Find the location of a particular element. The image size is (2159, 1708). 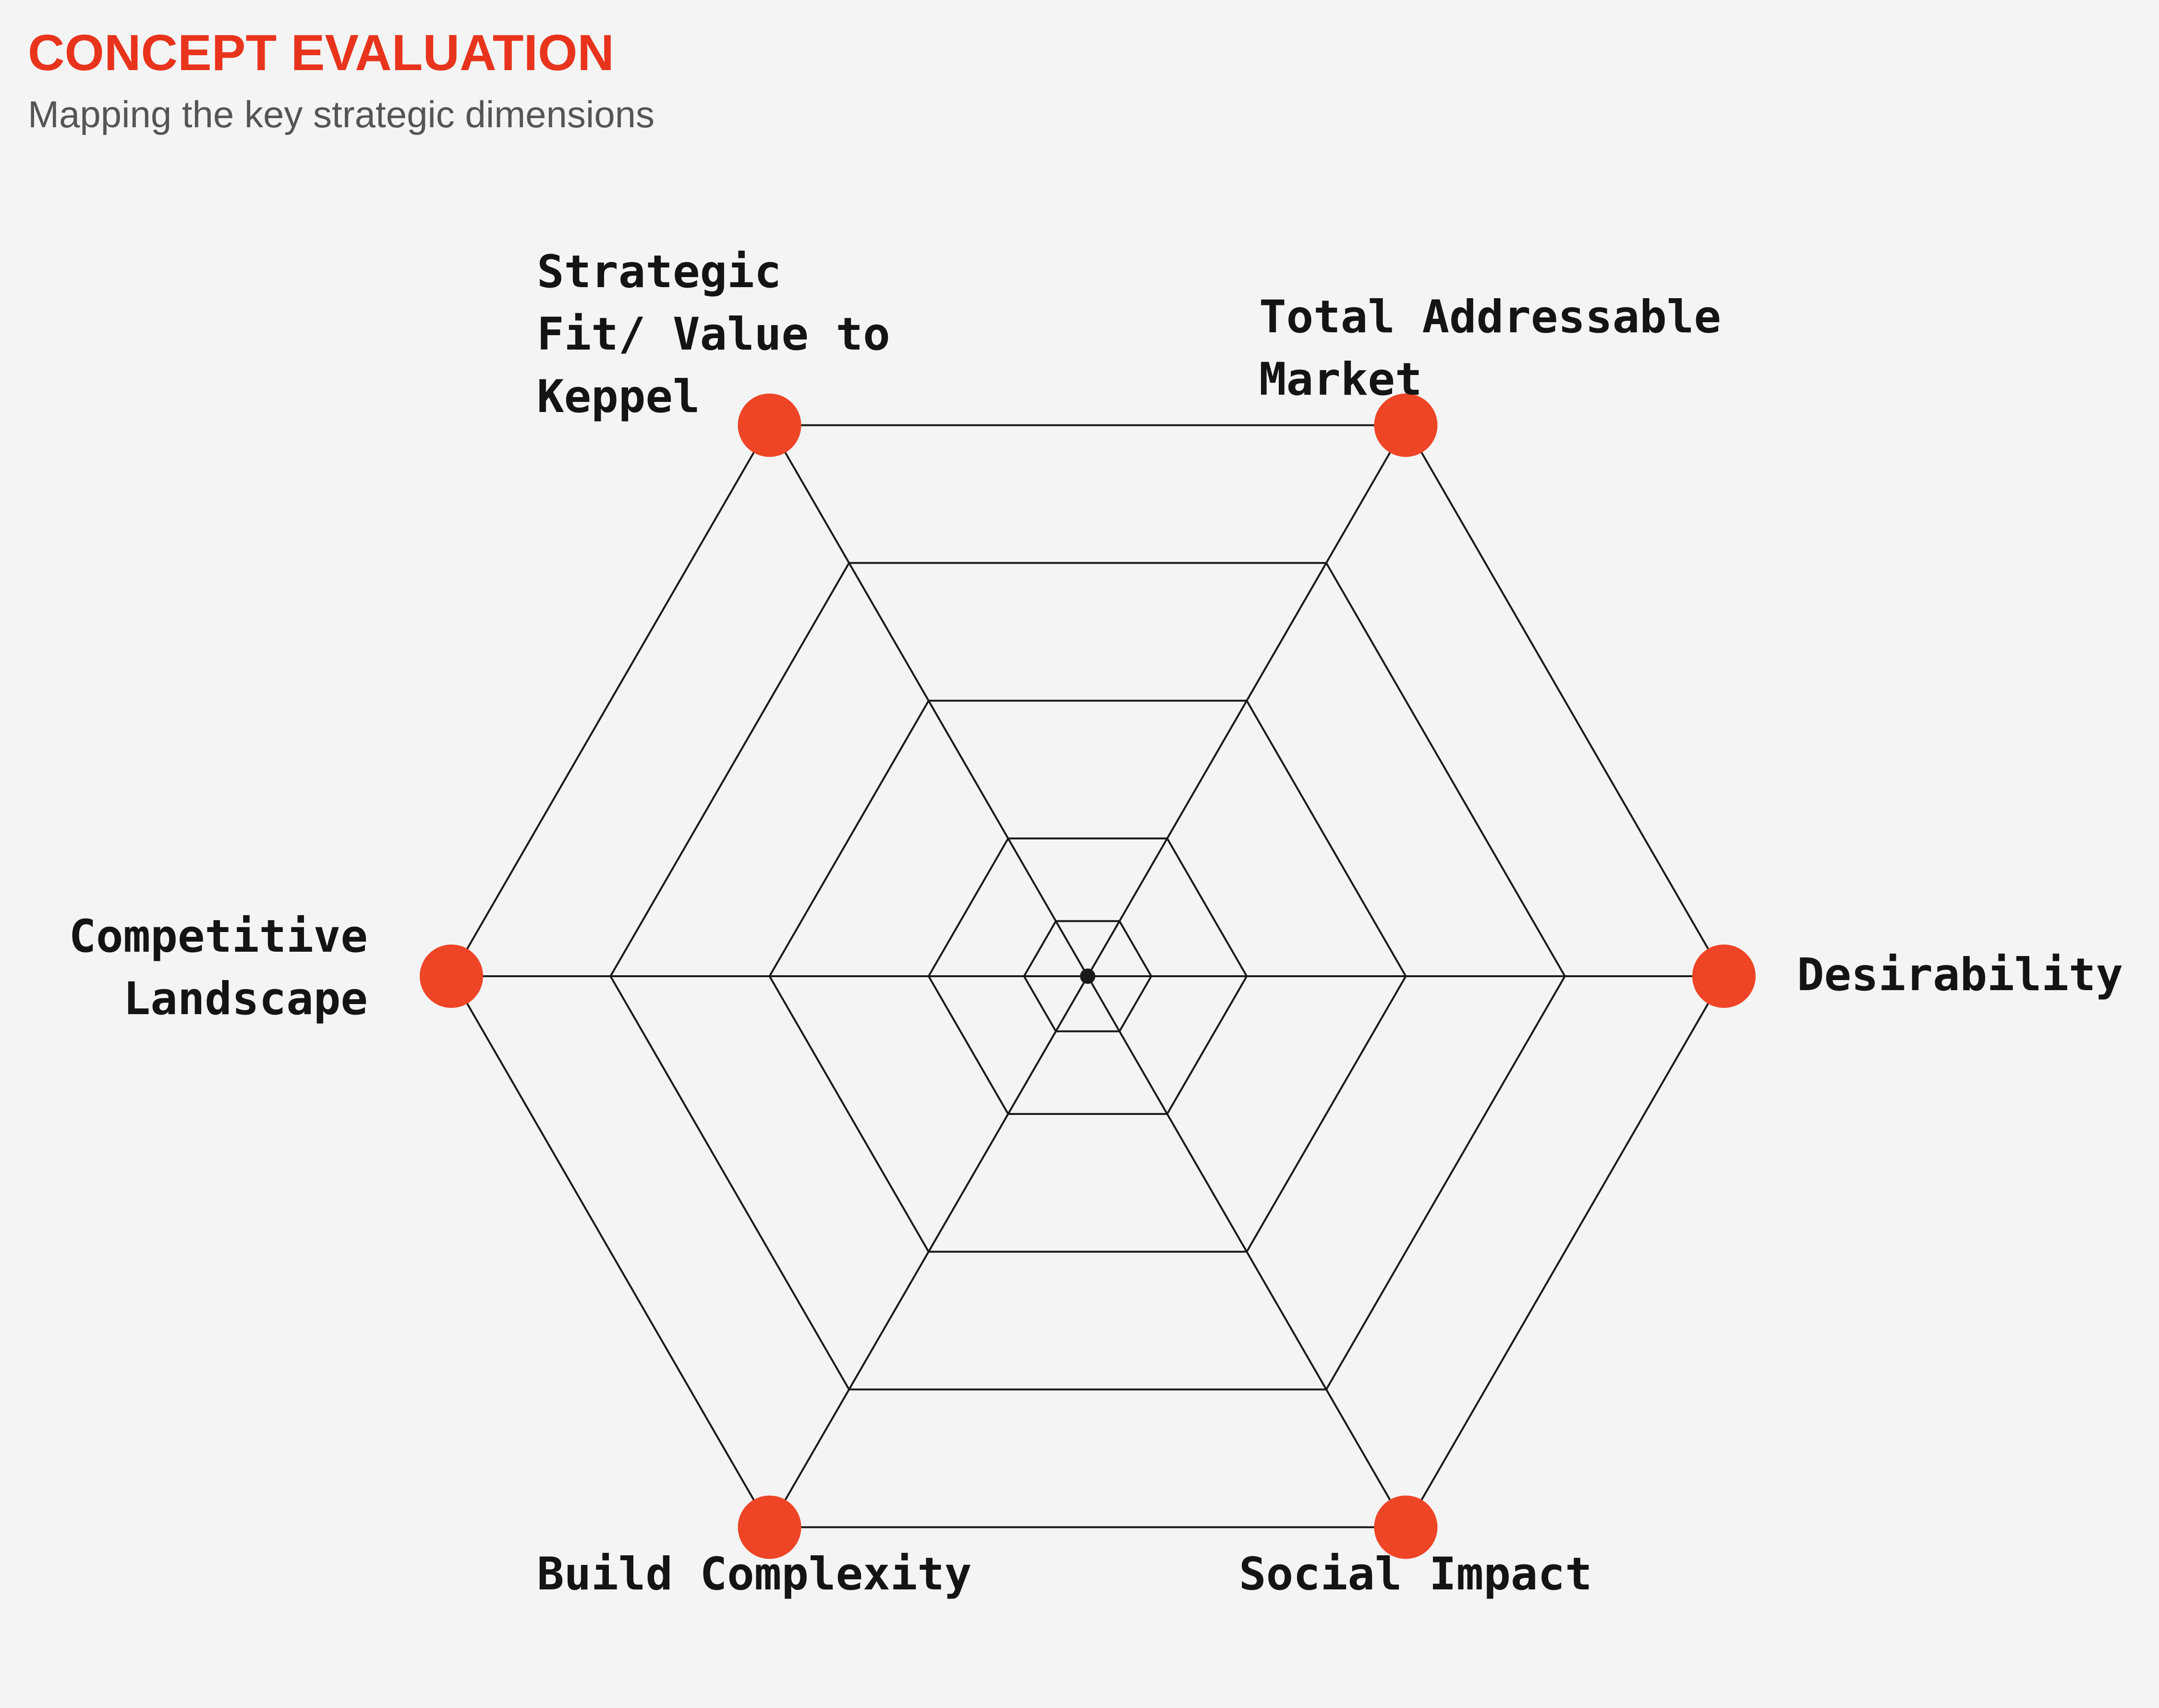

radar-center is located at coordinates (1087, 976).